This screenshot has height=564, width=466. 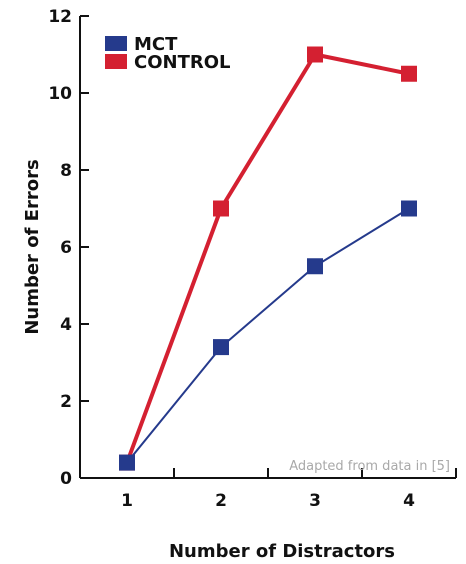 I want to click on y-tick-label: 8, so click(x=66, y=171).